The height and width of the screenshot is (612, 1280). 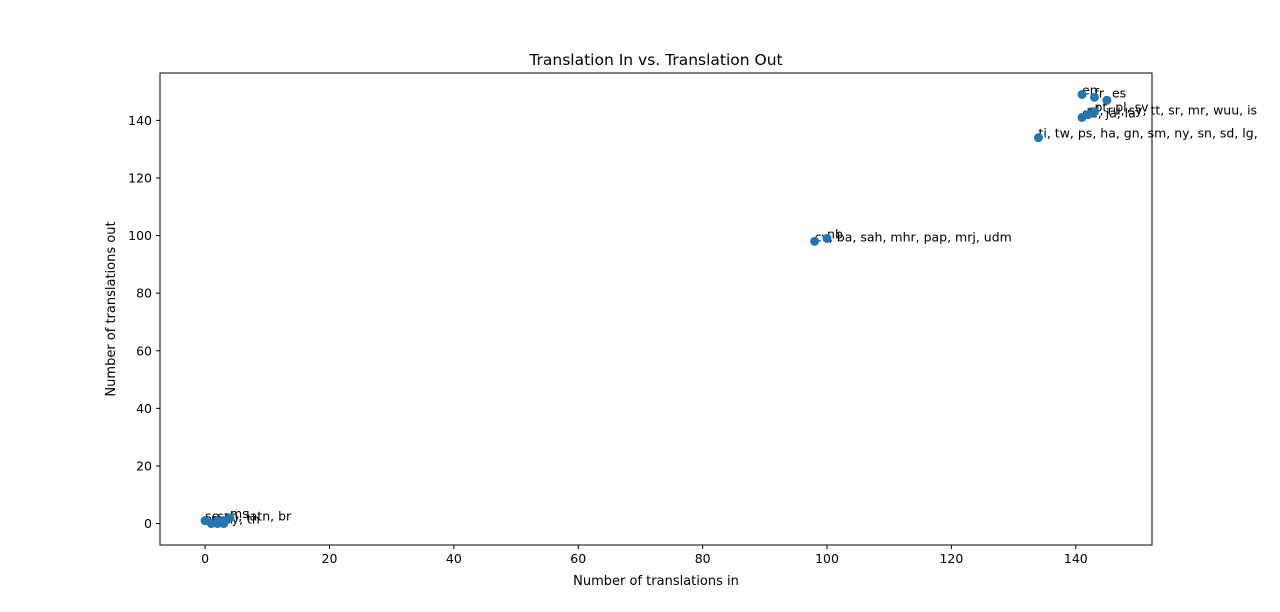 I want to click on y-tick-label: 80, so click(x=144, y=293).